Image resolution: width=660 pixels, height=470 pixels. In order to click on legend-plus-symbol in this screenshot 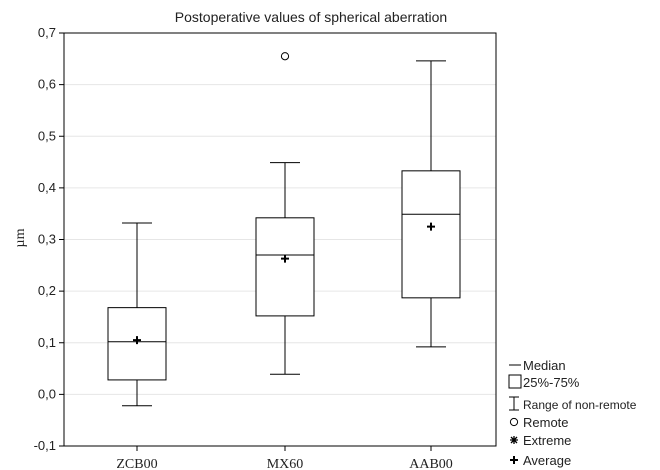, I will do `click(514, 460)`.